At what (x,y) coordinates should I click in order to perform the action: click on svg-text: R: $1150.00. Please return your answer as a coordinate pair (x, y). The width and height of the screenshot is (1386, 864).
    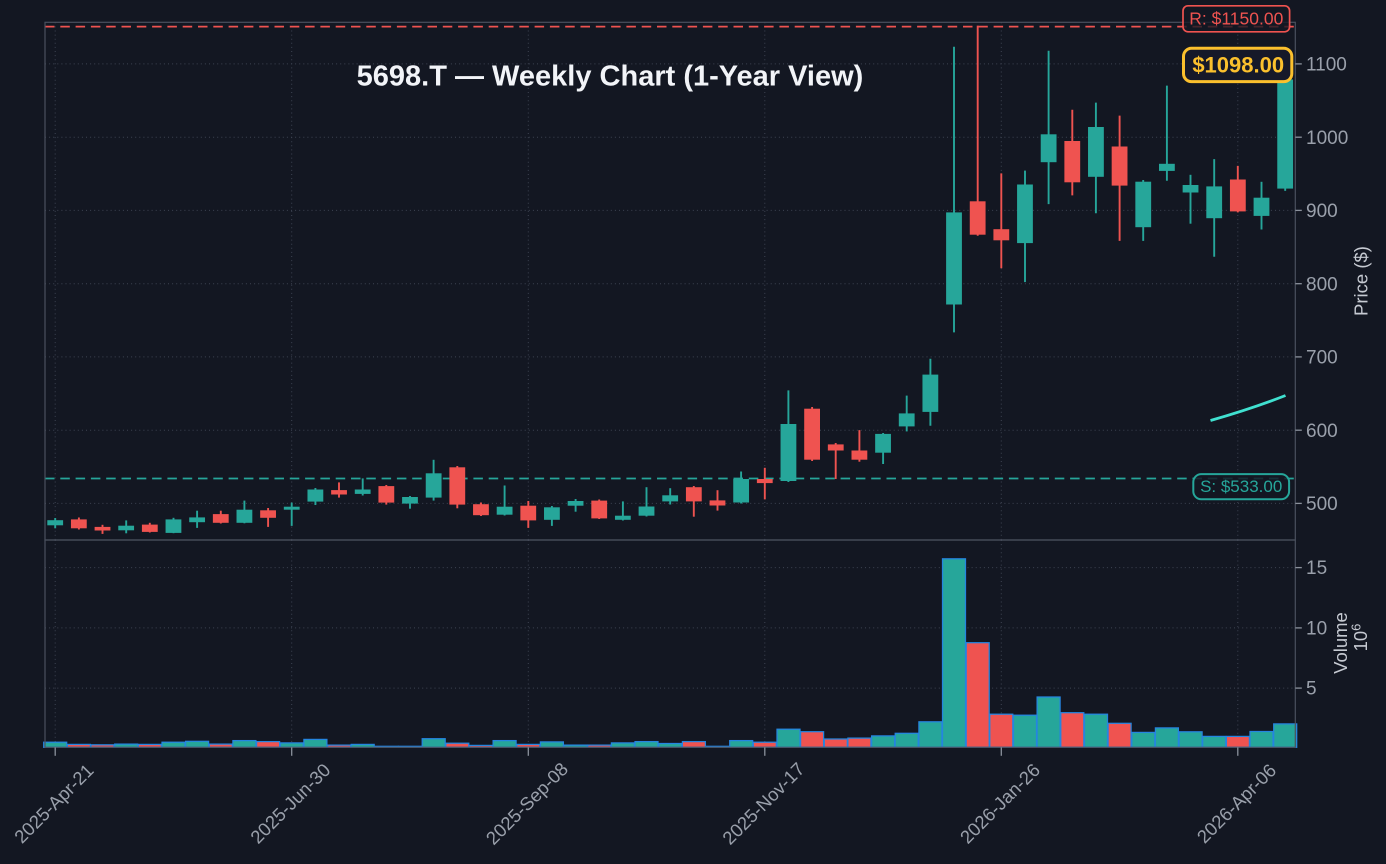
    Looking at the image, I should click on (1236, 19).